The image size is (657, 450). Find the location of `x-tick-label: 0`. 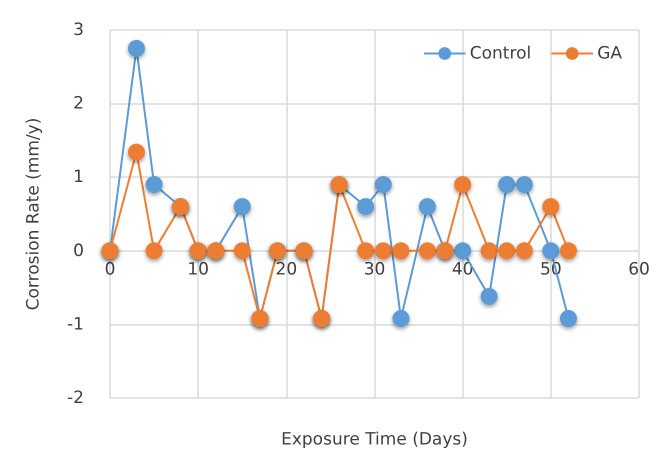

x-tick-label: 0 is located at coordinates (110, 269).